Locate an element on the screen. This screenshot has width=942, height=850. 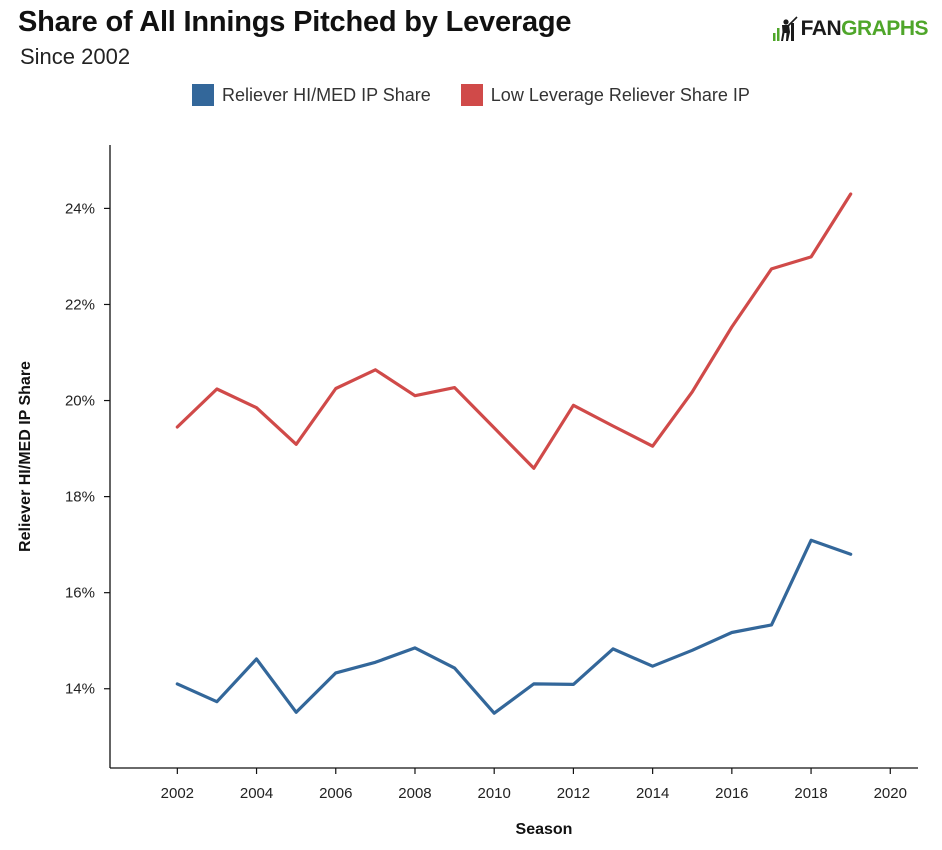
y-tick-label: 18% is located at coordinates (80, 497).